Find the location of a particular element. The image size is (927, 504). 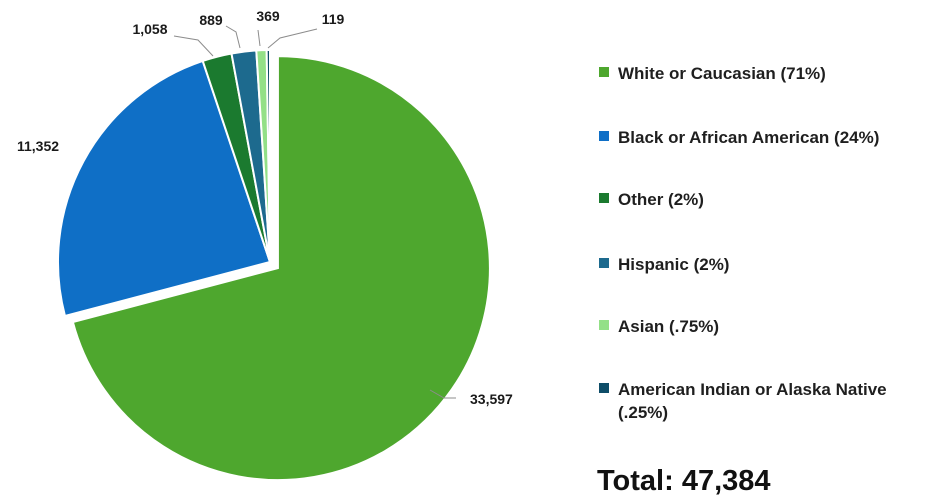

total-count: Total: 47,384 is located at coordinates (684, 481).